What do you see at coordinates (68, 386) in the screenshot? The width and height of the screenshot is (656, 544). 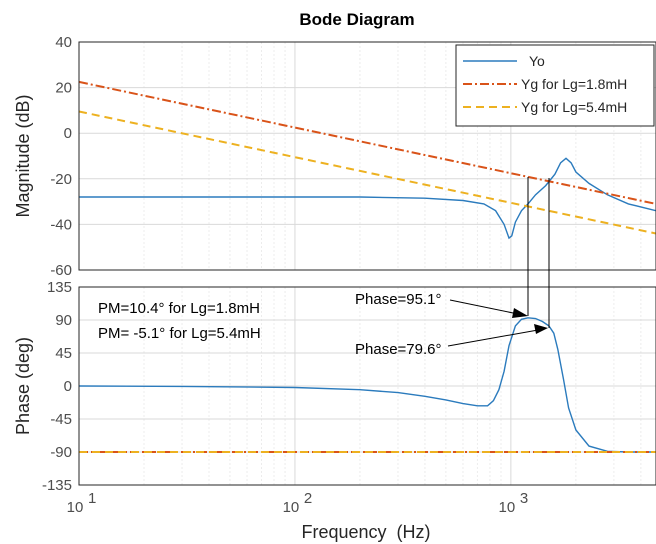 I see `phase-y-tick-label: 0` at bounding box center [68, 386].